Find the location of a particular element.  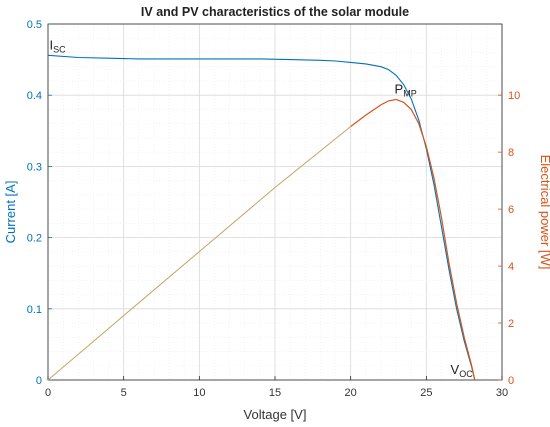

y-right-tick-label: 4 is located at coordinates (511, 267).